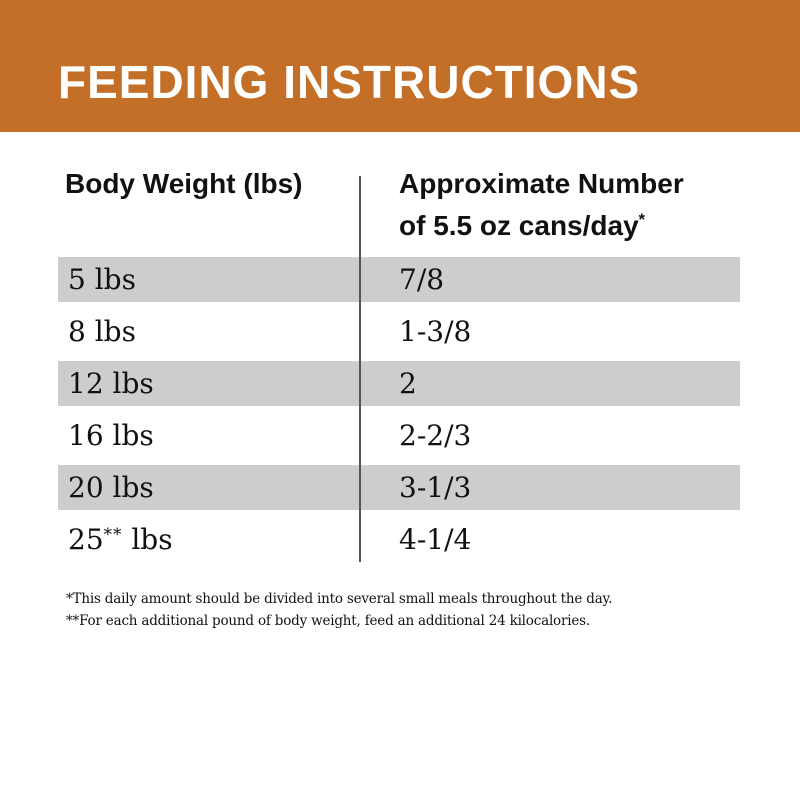  I want to click on body-weight-cell: 5 lbs, so click(102, 279).